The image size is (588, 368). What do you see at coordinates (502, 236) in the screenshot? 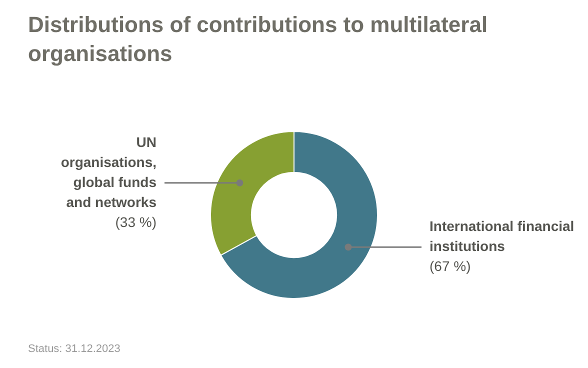
I see `slice-label: International financial institutions` at bounding box center [502, 236].